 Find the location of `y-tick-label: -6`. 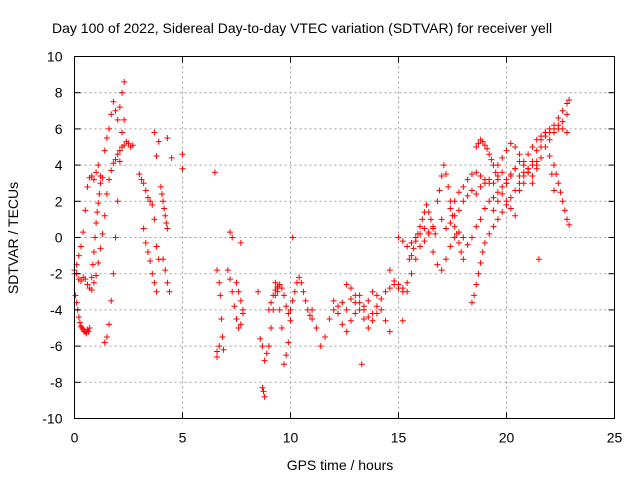

y-tick-label: -6 is located at coordinates (56, 346).